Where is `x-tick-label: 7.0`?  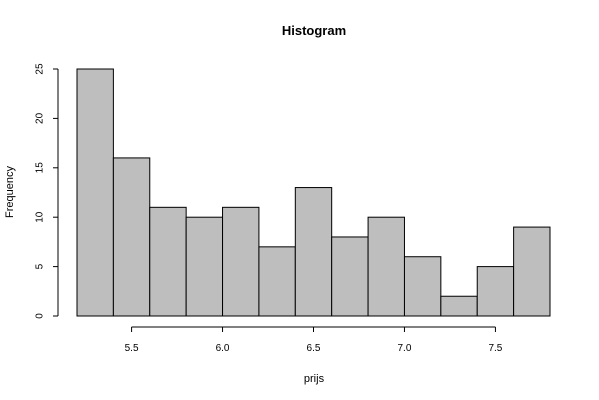 x-tick-label: 7.0 is located at coordinates (405, 348).